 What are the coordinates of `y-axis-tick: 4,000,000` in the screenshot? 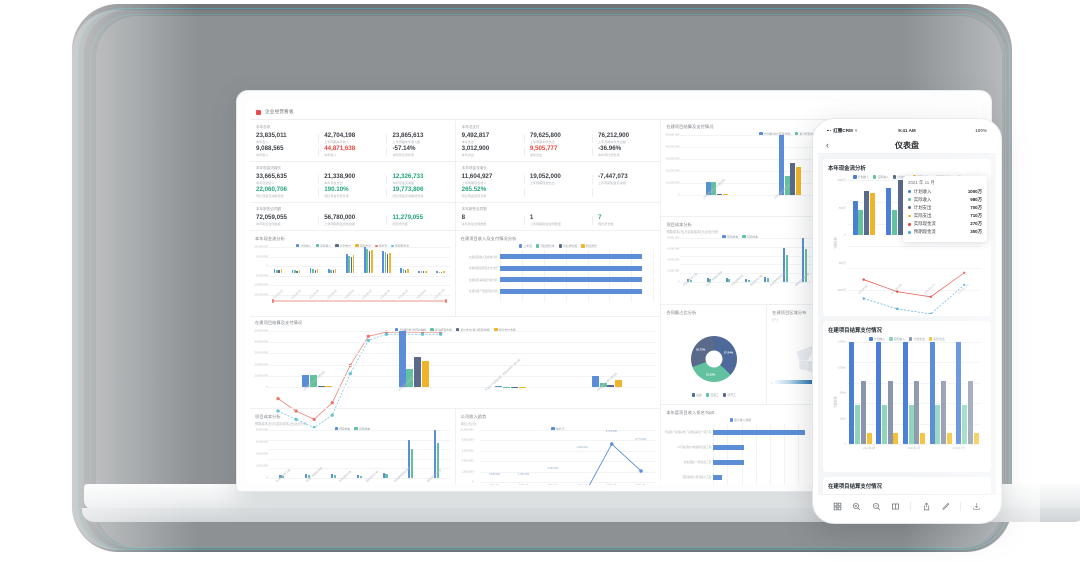 It's located at (467, 461).